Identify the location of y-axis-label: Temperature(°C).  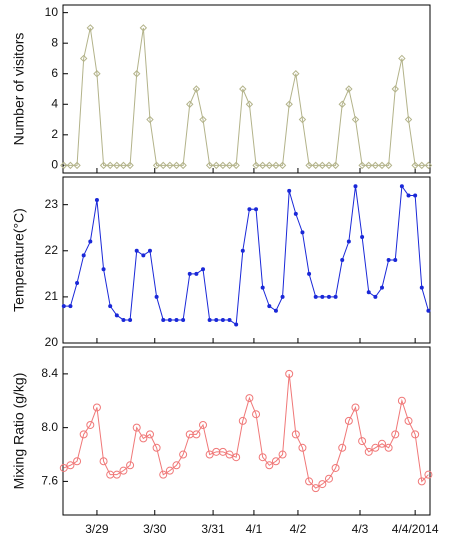
(19, 260).